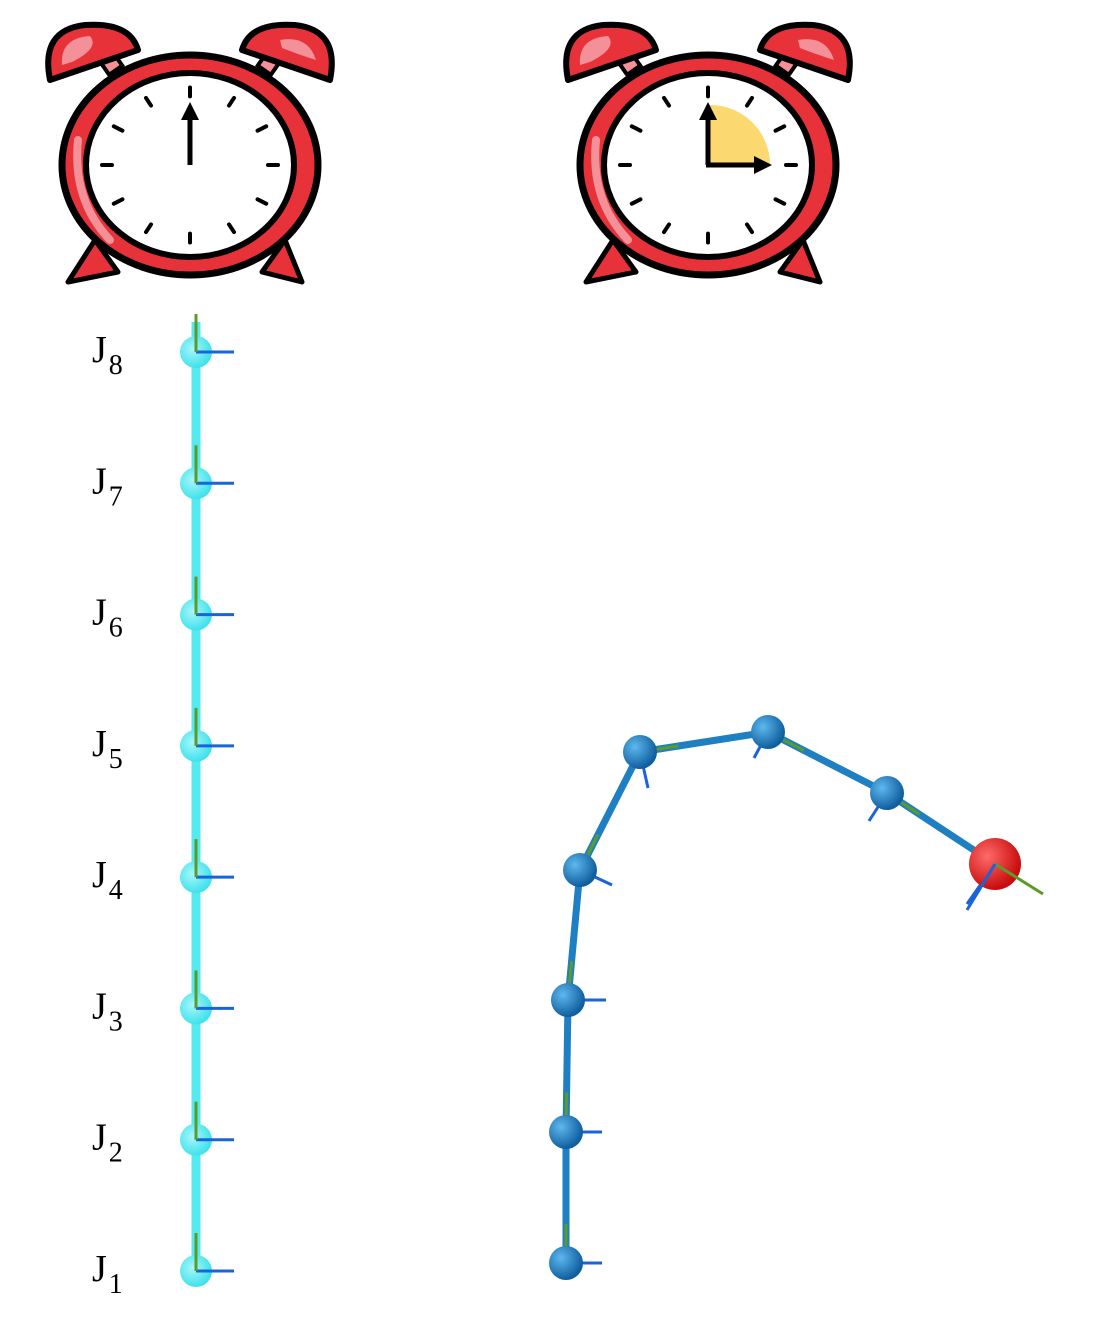 The height and width of the screenshot is (1322, 1104). Describe the element at coordinates (116, 365) in the screenshot. I see `joint-label-subscript: 8` at that location.